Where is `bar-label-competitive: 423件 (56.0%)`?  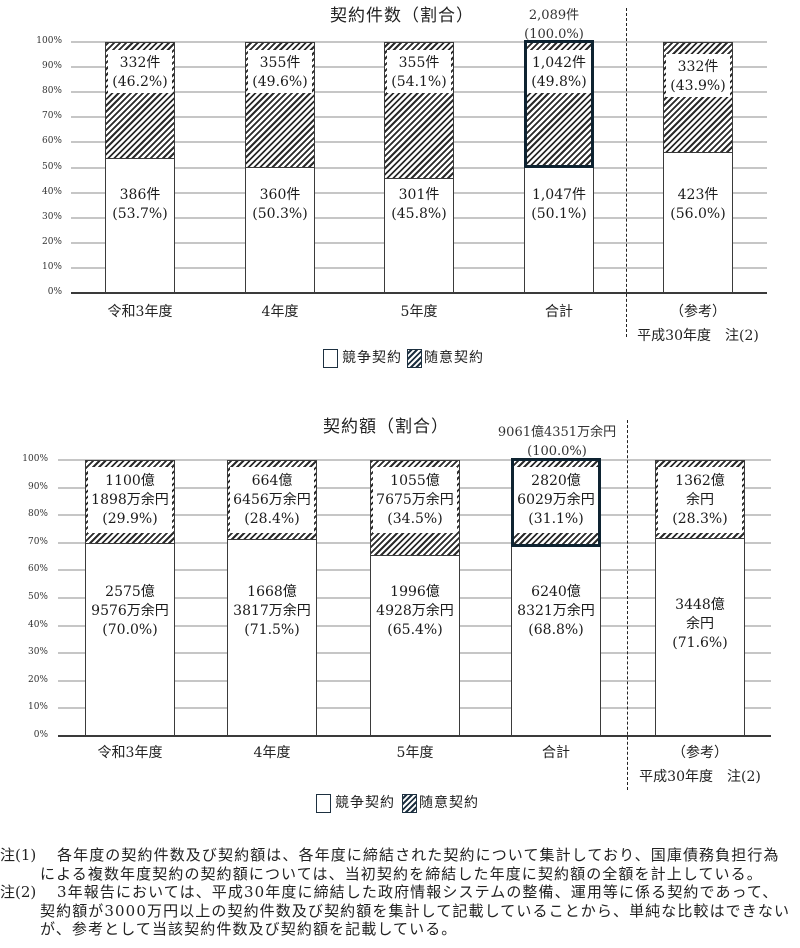 bar-label-competitive: 423件 (56.0%) is located at coordinates (698, 205).